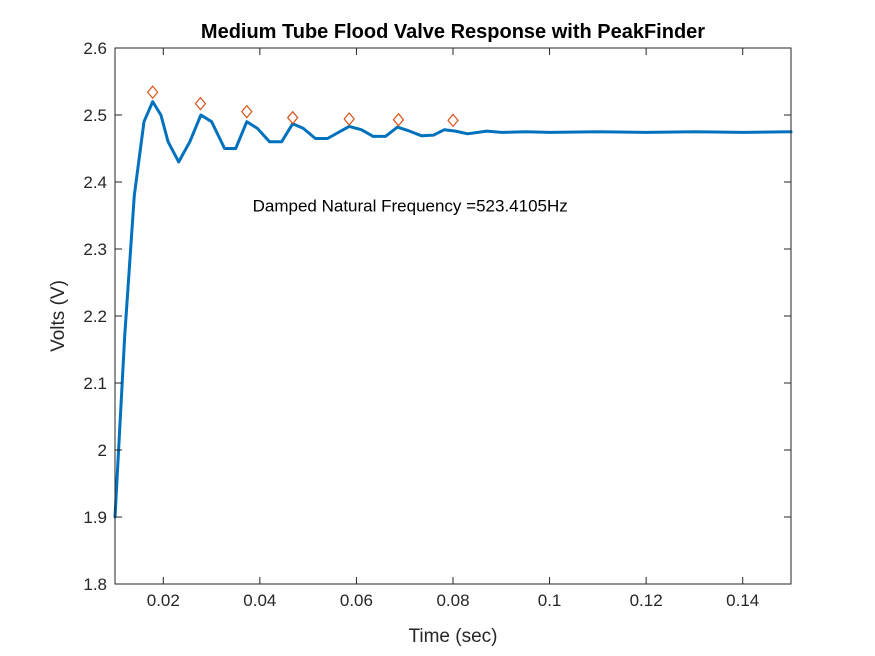 The image size is (875, 656). What do you see at coordinates (356, 600) in the screenshot?
I see `x-tick-label: 0.06` at bounding box center [356, 600].